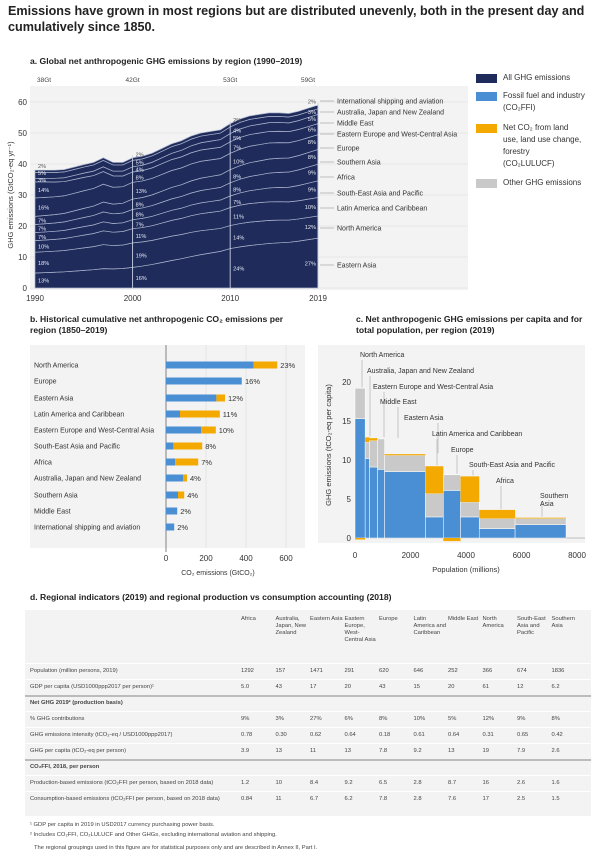 The height and width of the screenshot is (860, 600). I want to click on bar-fossil-southern-asia, so click(540, 531).